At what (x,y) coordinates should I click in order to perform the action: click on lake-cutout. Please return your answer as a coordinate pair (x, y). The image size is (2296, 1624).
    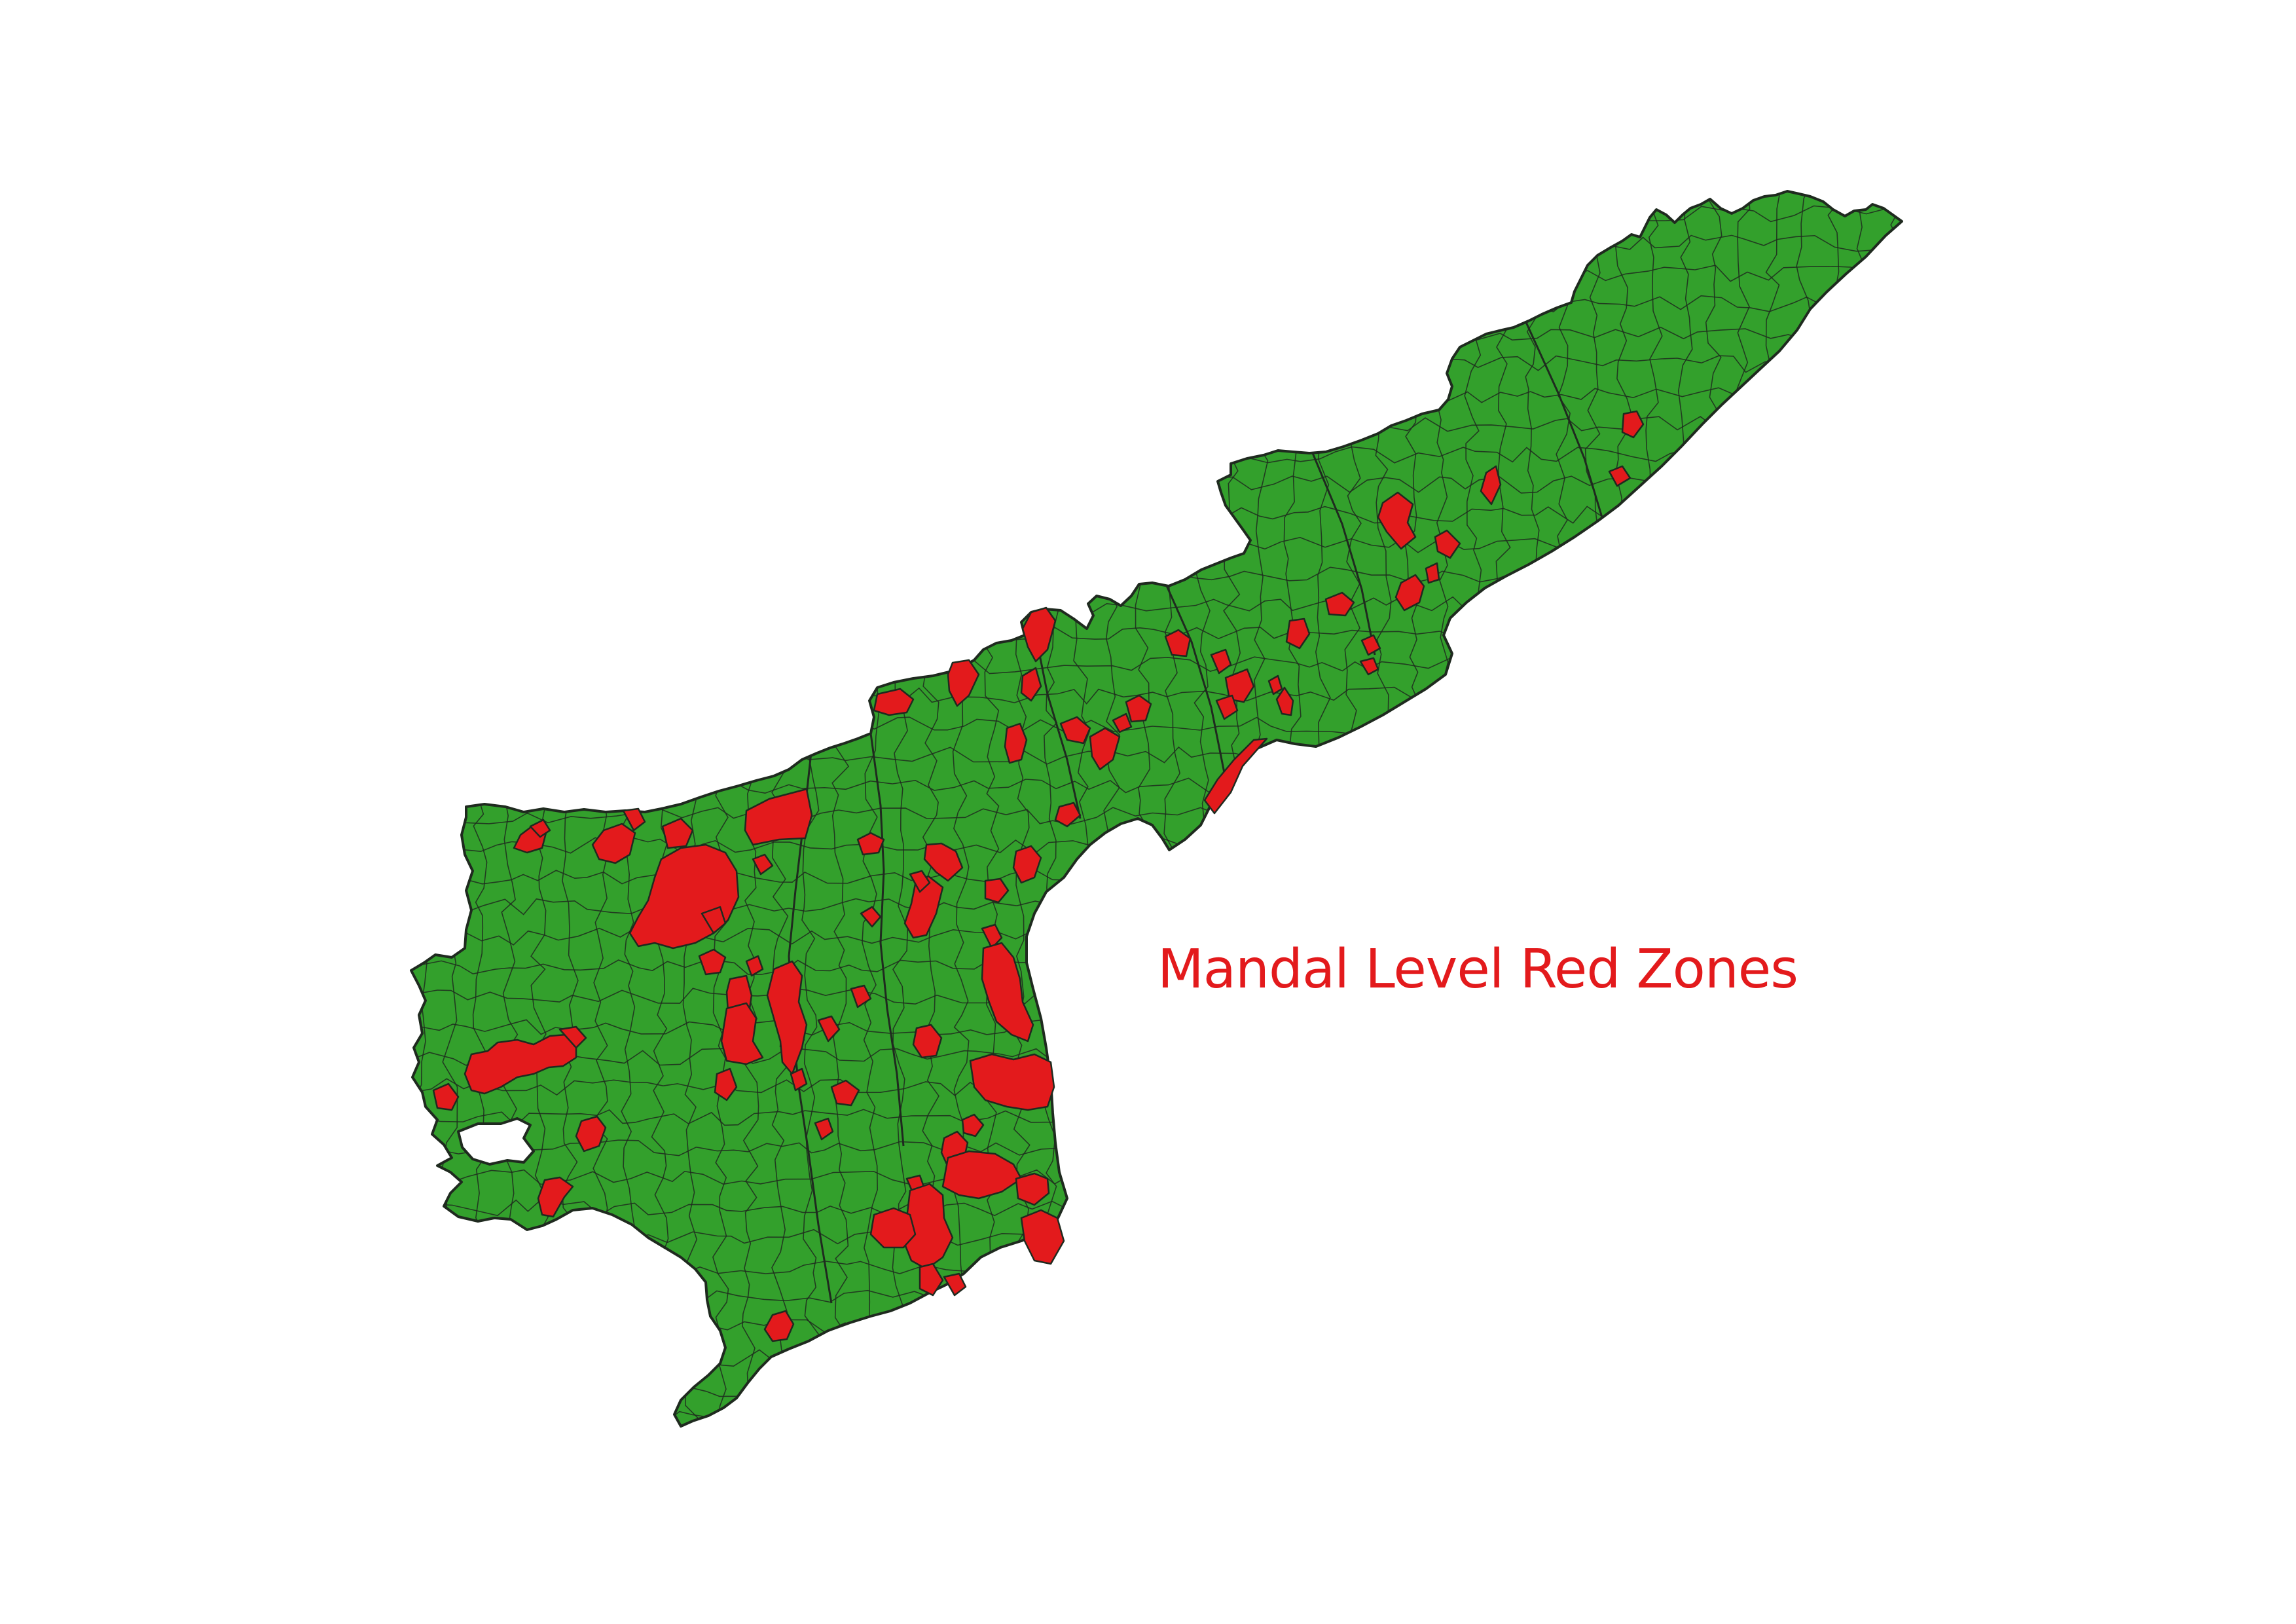
    Looking at the image, I should click on (496, 1141).